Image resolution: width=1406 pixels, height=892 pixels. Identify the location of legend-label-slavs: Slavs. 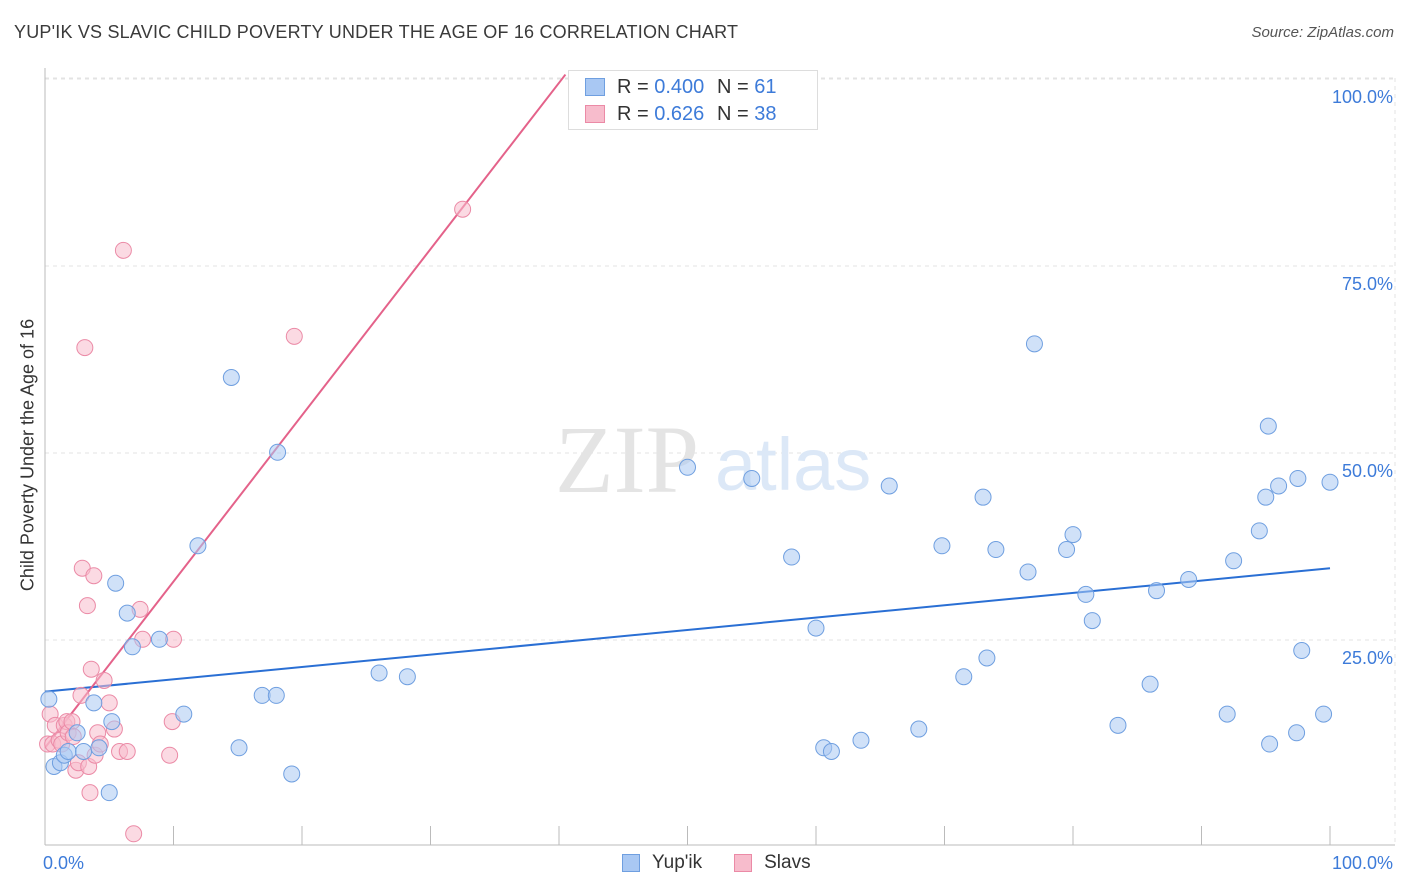
(787, 862).